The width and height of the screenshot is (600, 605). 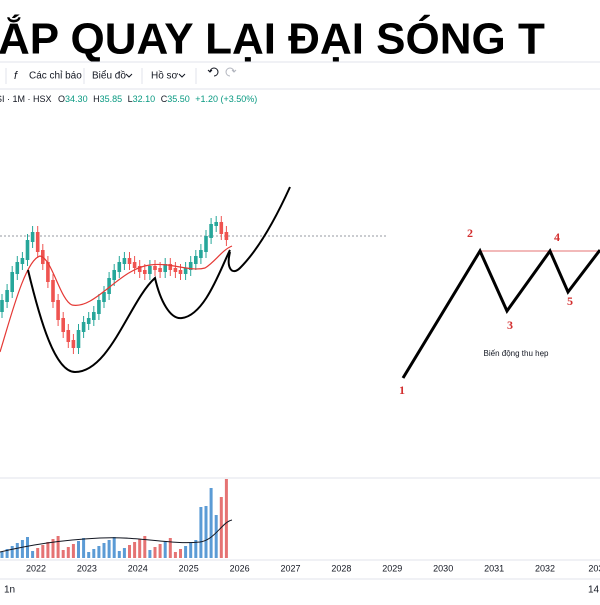 I want to click on fx-icon: f, so click(x=16, y=76).